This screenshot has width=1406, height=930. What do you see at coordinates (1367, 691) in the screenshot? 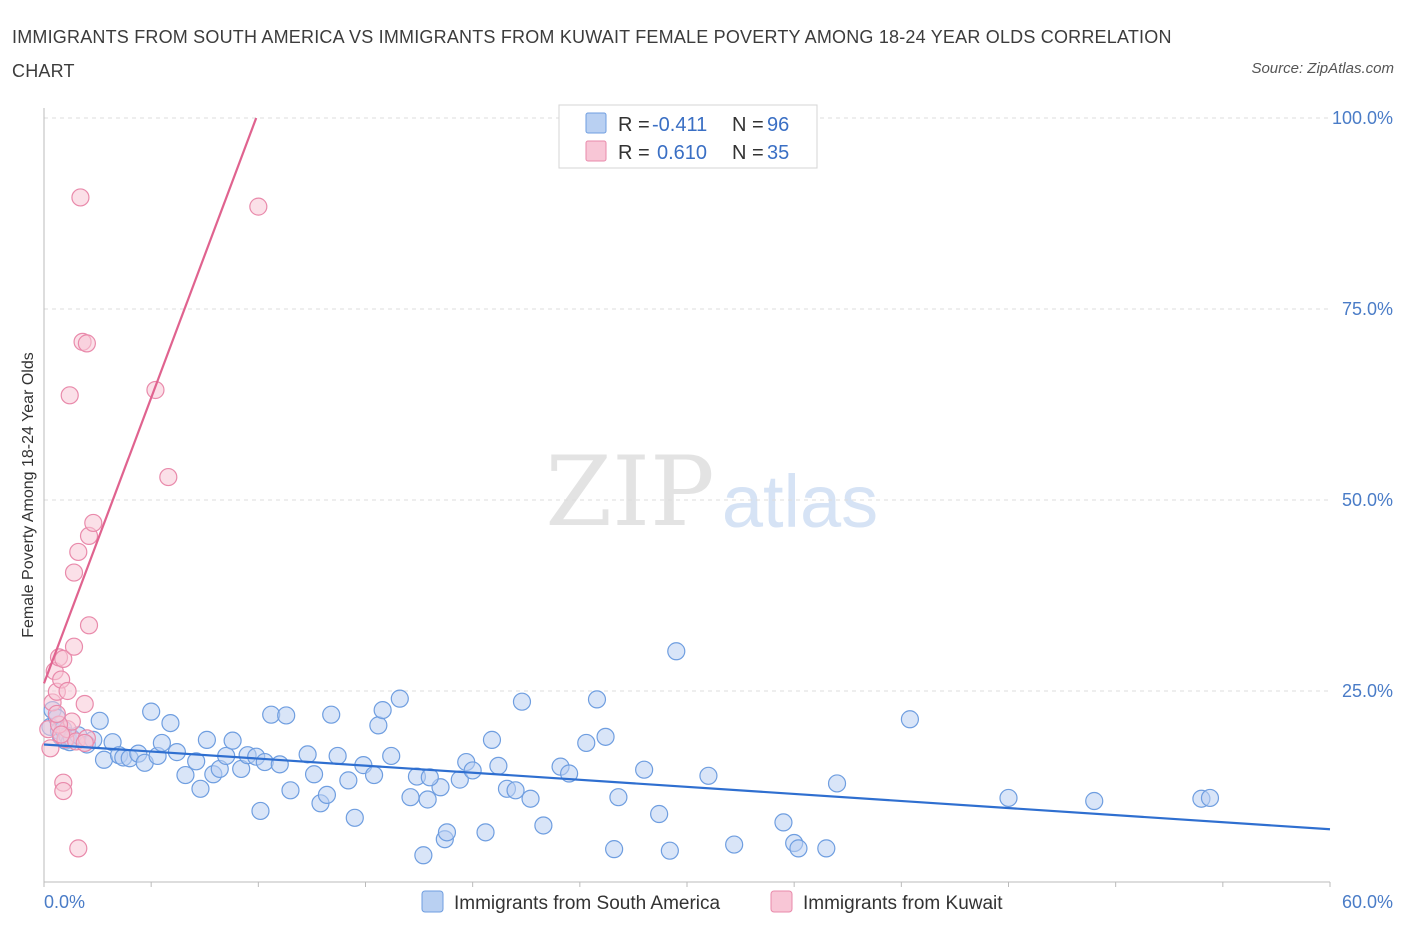
I see `y-tick-label: 25.0%` at bounding box center [1367, 691].